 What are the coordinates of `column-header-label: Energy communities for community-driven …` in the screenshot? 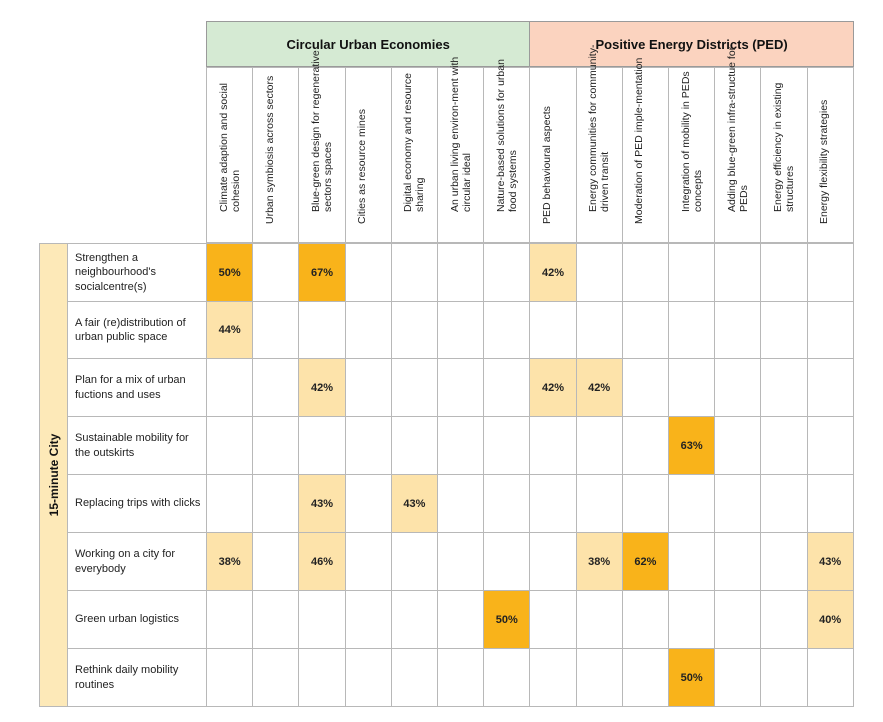 It's located at (599, 128).